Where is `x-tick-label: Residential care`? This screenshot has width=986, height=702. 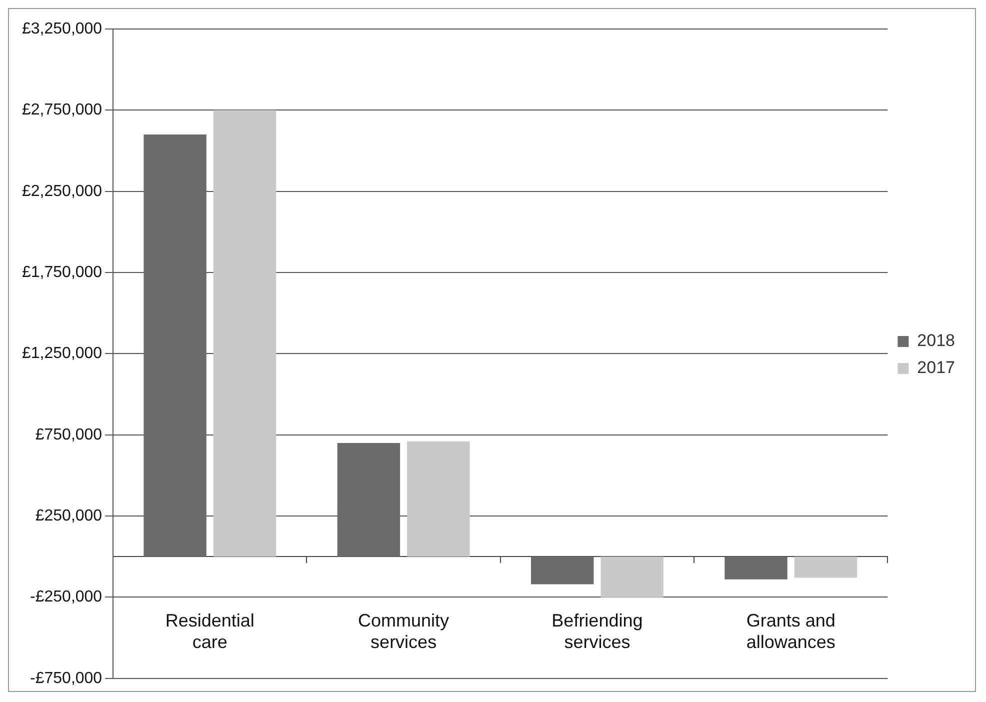
x-tick-label: Residential care is located at coordinates (209, 631).